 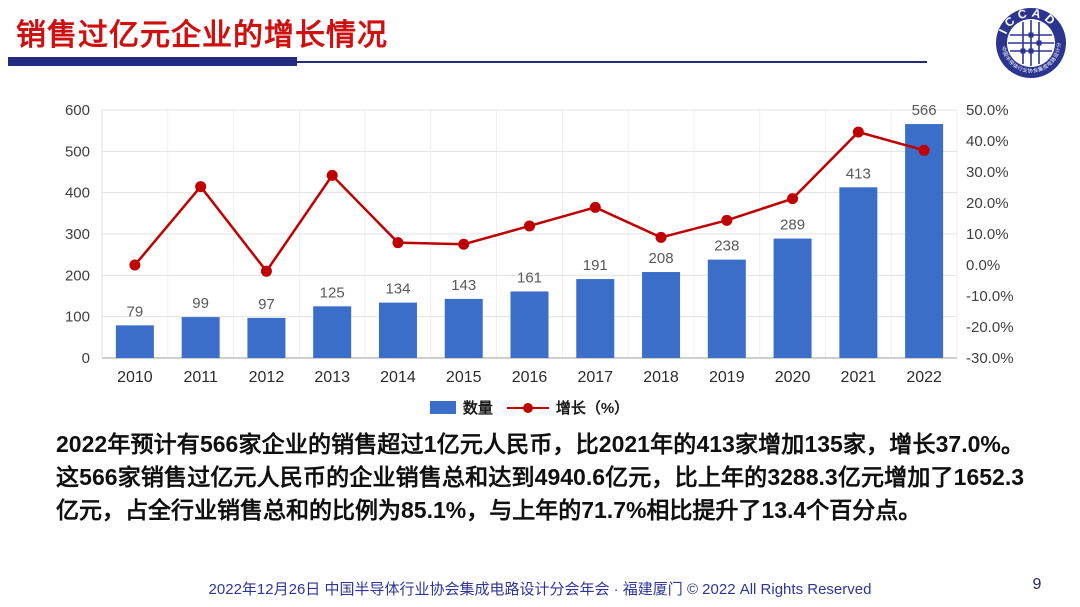 I want to click on x-tick-2015: 2015, so click(x=464, y=377).